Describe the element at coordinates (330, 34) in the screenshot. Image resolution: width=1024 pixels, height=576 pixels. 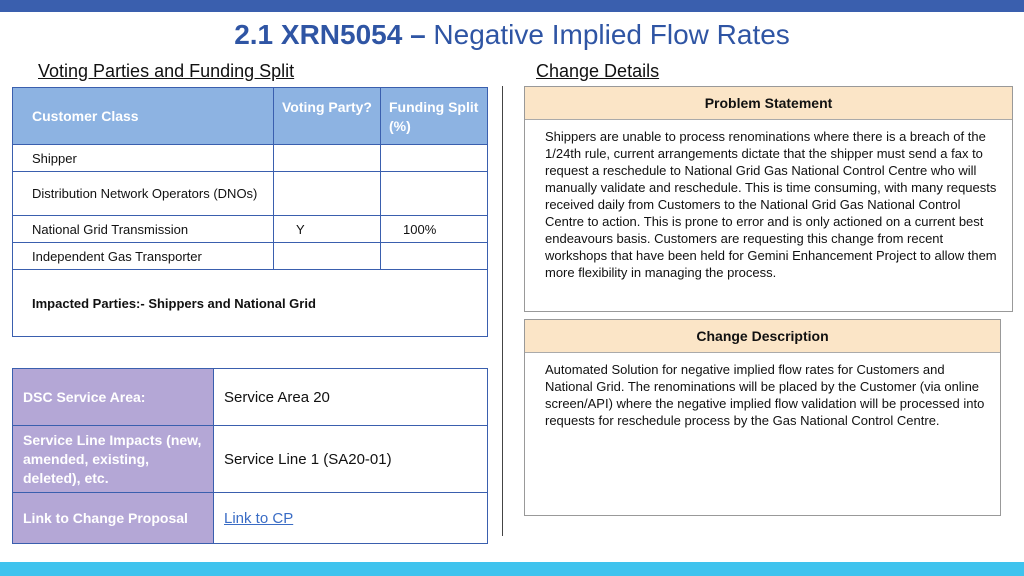
I see `title-code: 2.1 XRN5054 –` at that location.